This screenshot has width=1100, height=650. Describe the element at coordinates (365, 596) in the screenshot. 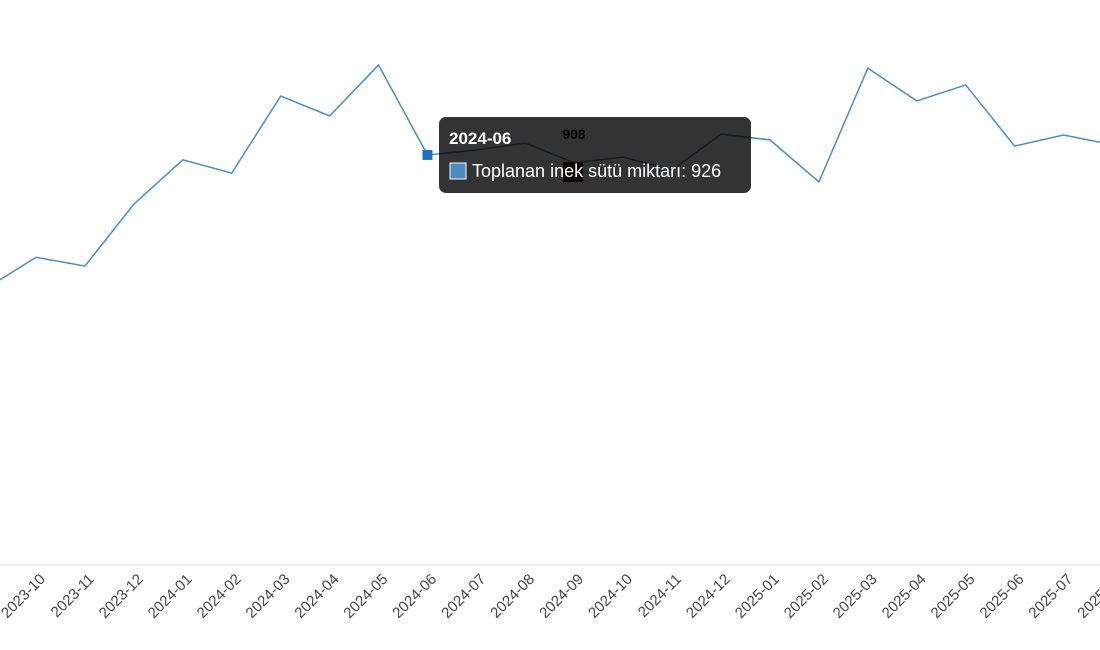

I see `x-tick-label: 2024-05` at that location.